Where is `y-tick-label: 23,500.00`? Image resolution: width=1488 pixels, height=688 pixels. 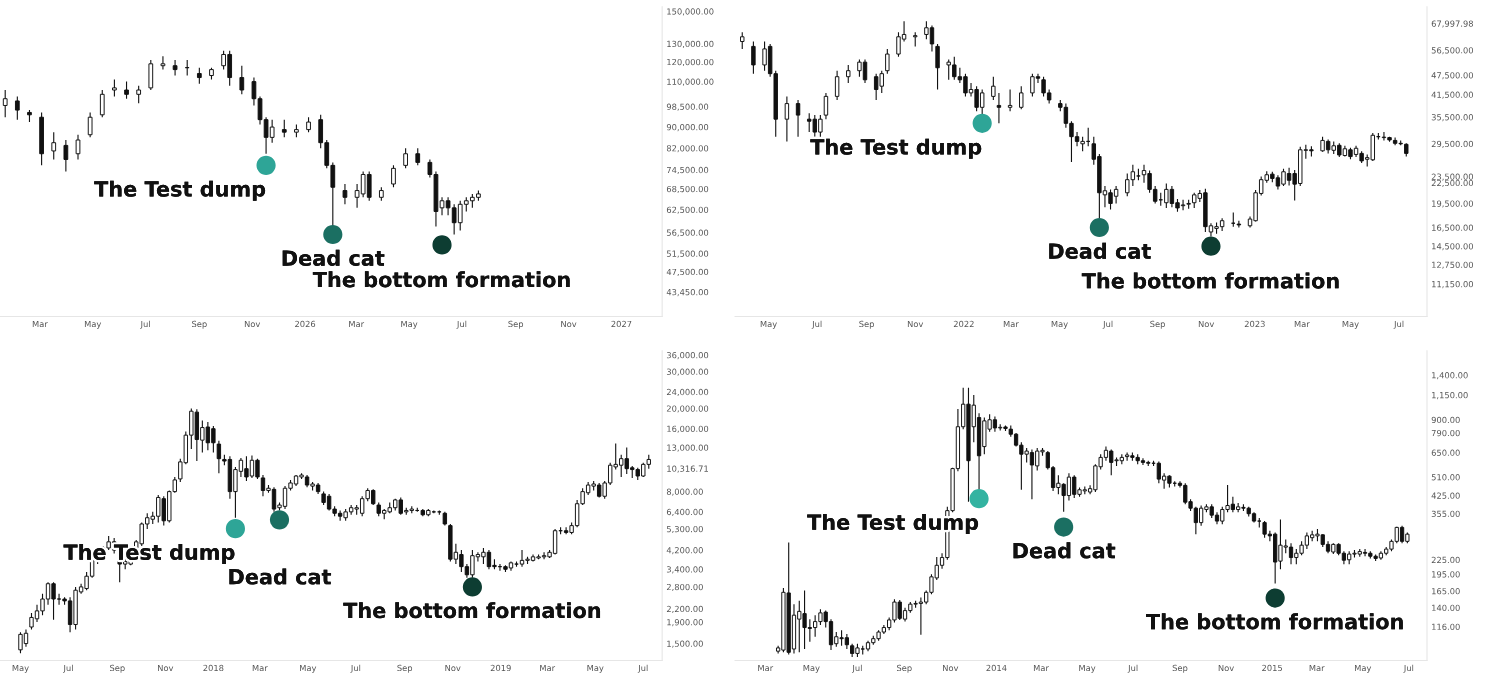 y-tick-label: 23,500.00 is located at coordinates (1452, 177).